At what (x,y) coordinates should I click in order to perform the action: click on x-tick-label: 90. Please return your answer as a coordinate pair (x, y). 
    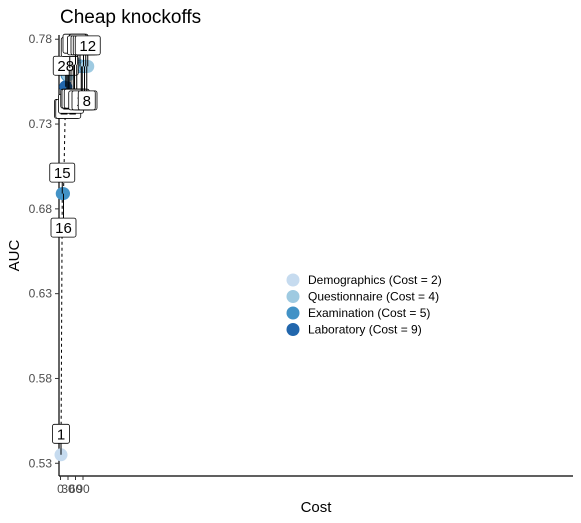
    Looking at the image, I should click on (83, 489).